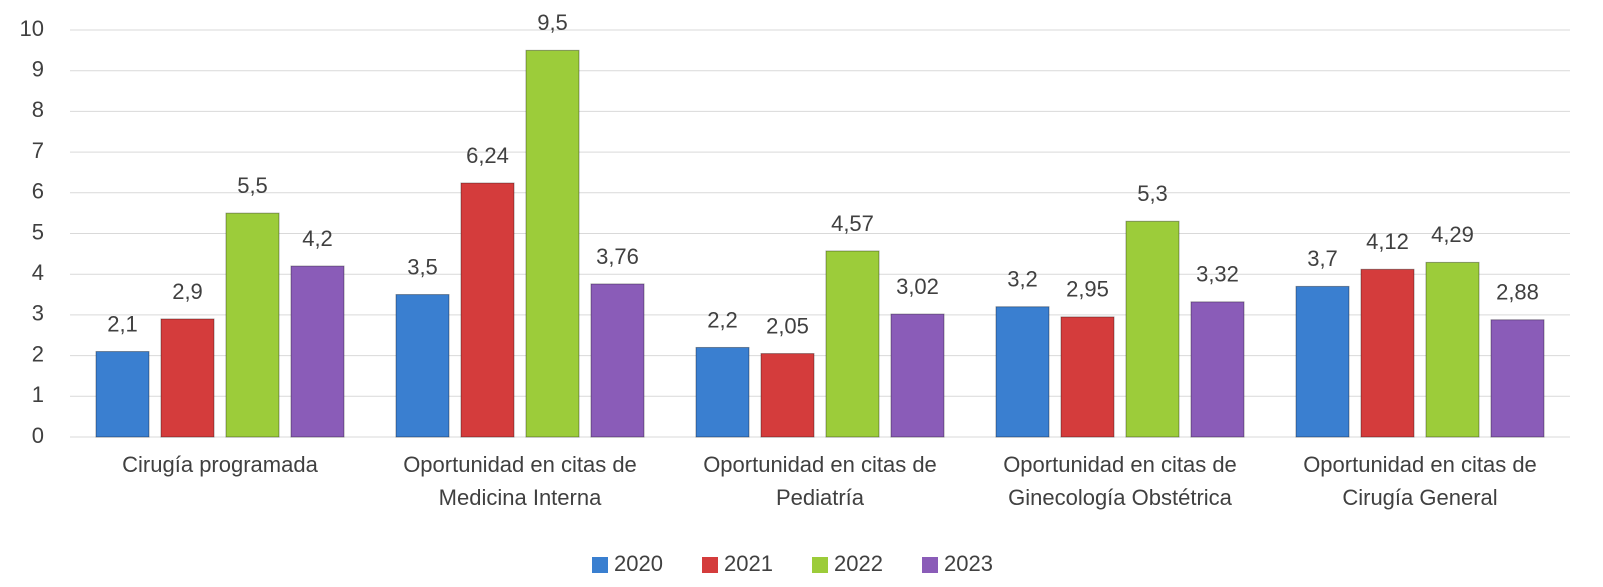  I want to click on x-tick-label: Cirugía programada, so click(220, 464).